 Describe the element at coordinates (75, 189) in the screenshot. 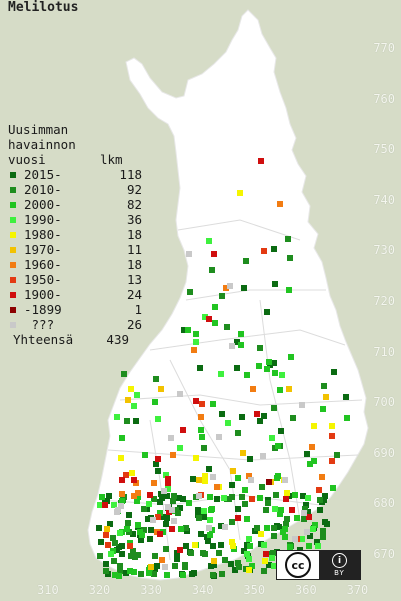

I see `legend-entry: 2010- 92` at that location.